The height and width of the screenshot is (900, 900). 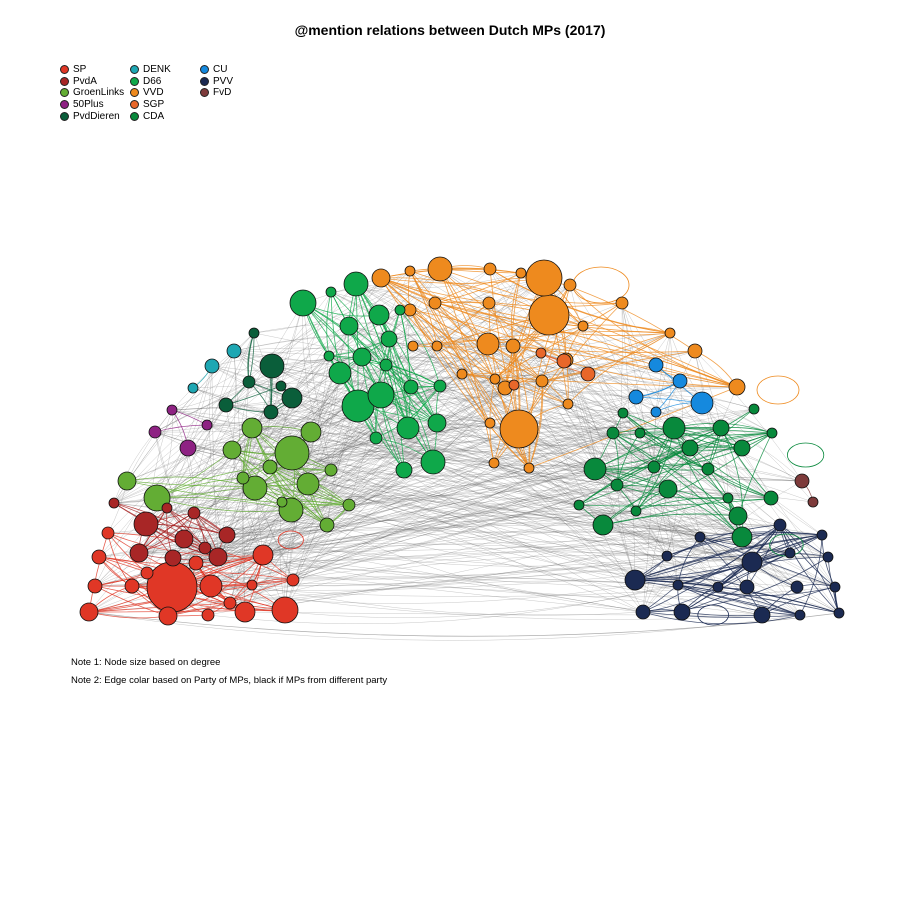 I want to click on mp-node-cu, so click(x=636, y=397).